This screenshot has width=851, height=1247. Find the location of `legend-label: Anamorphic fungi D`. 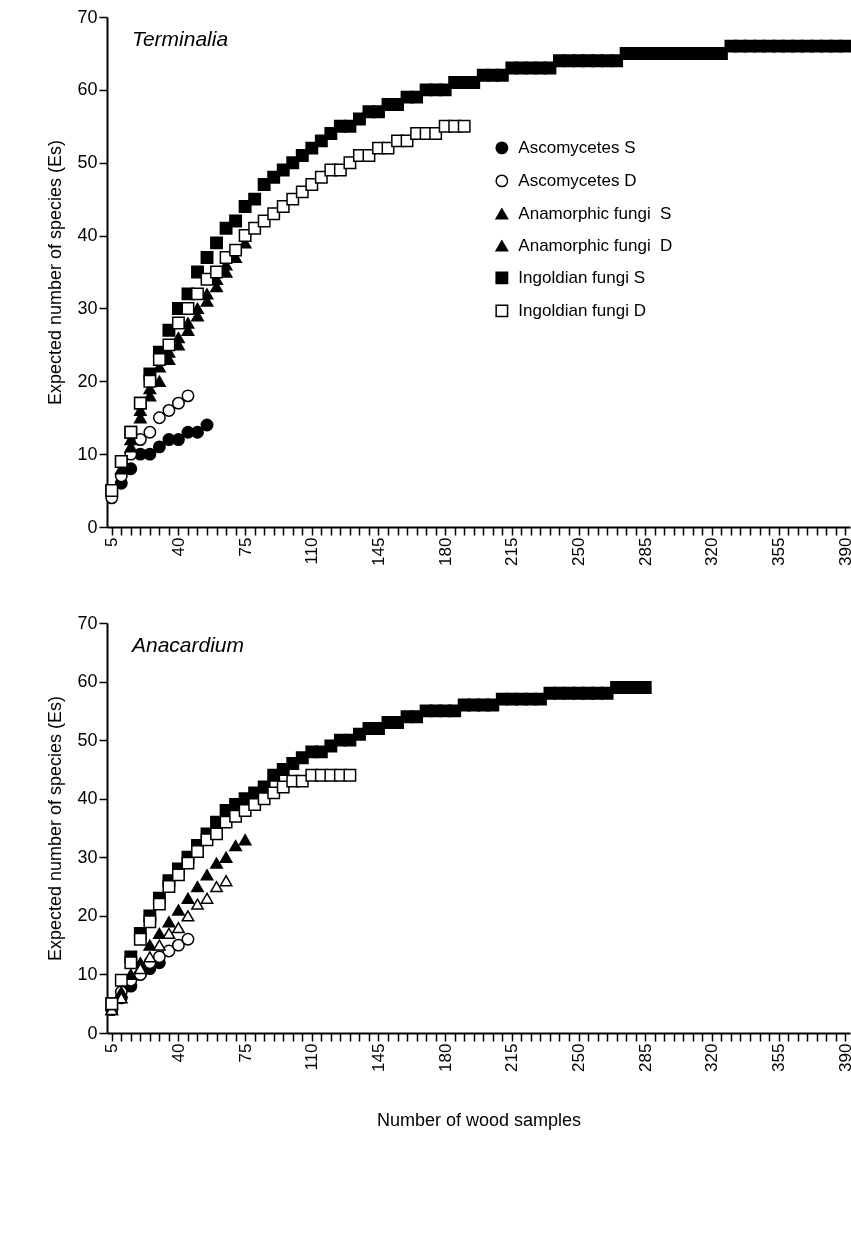

legend-label: Anamorphic fungi D is located at coordinates (595, 245).